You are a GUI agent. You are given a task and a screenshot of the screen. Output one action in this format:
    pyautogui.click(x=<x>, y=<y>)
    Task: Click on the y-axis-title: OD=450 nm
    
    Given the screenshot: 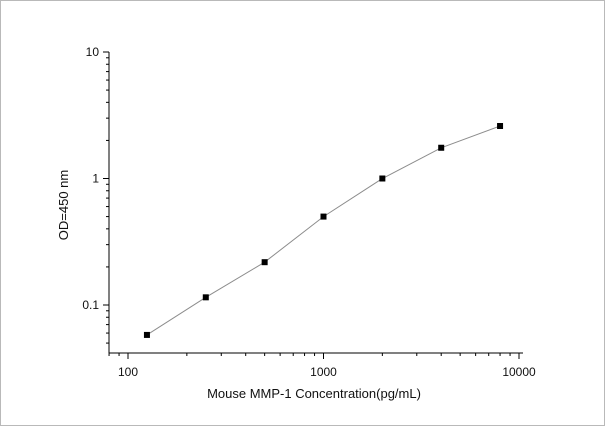 What is the action you would take?
    pyautogui.click(x=63, y=205)
    